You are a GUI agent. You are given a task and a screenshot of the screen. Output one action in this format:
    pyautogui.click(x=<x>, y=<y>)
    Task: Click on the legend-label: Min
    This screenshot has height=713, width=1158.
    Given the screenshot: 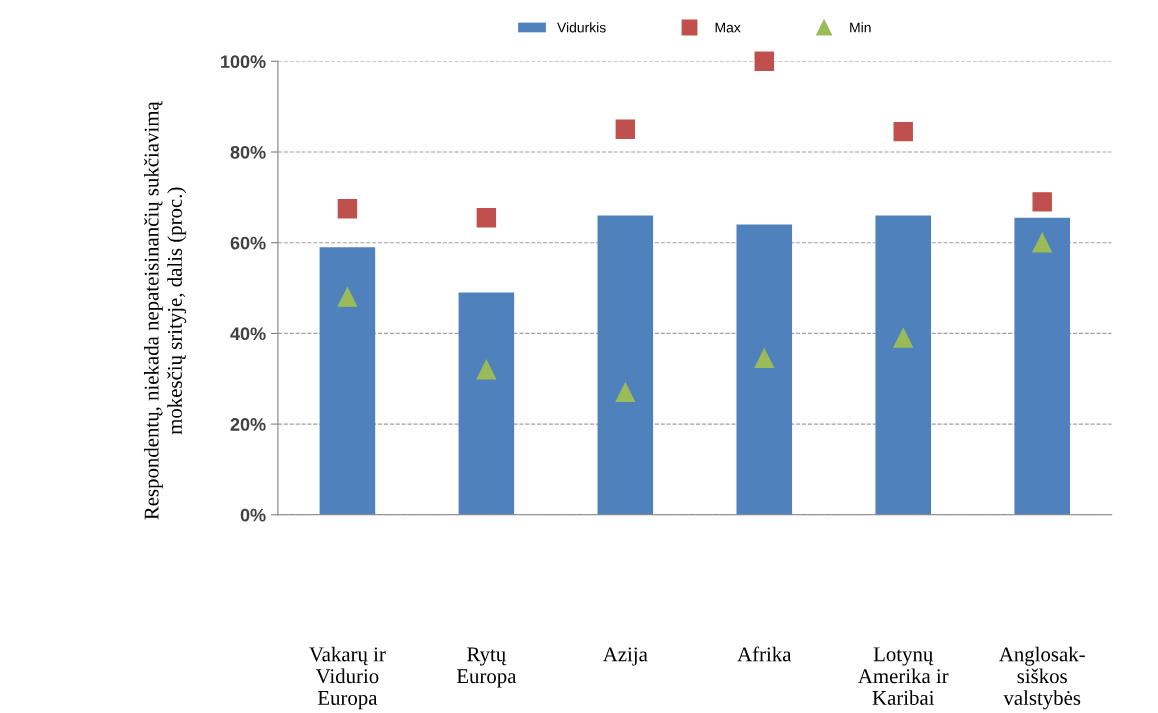 What is the action you would take?
    pyautogui.click(x=860, y=27)
    